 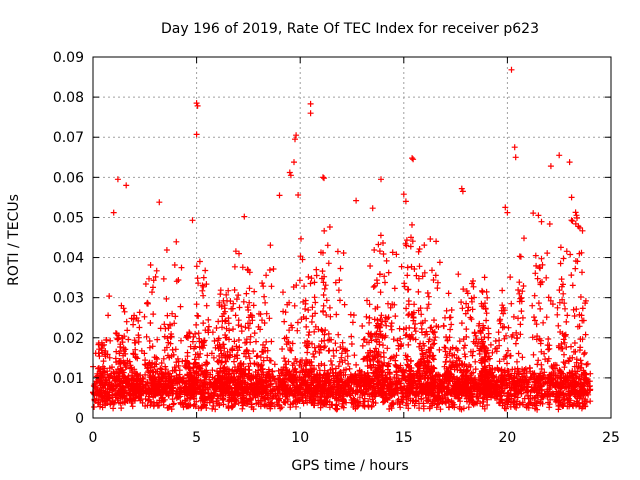 I want to click on y-tick-label: 0.04, so click(x=68, y=259).